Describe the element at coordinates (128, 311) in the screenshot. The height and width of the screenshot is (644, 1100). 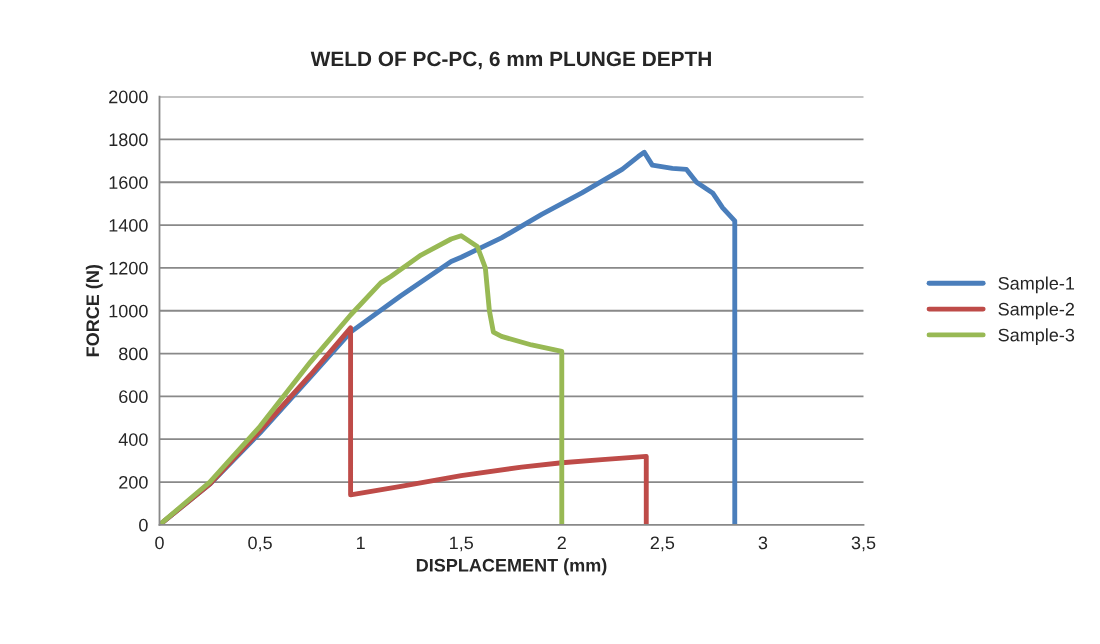
I see `y-tick-label: 1000` at that location.